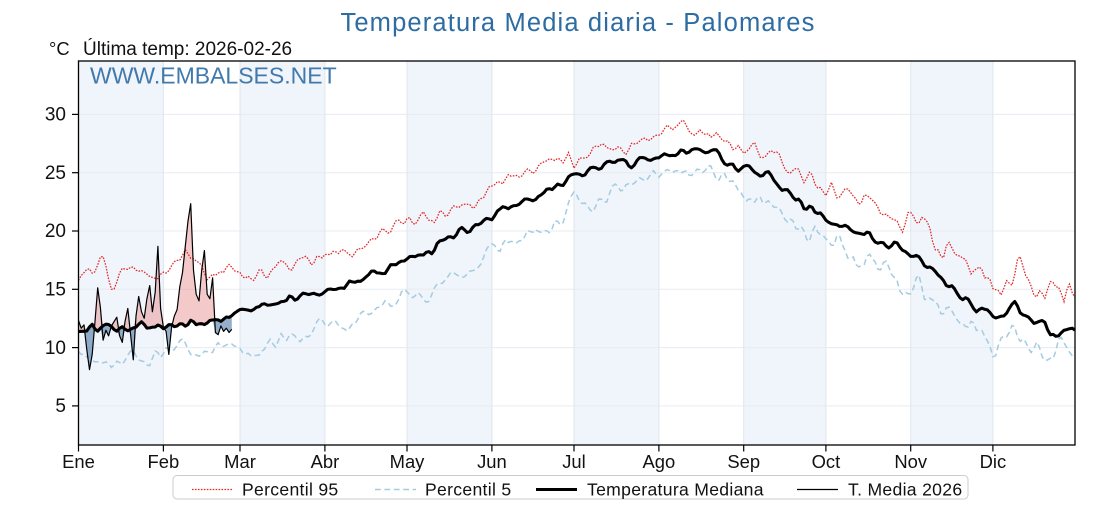 Image resolution: width=1120 pixels, height=505 pixels. What do you see at coordinates (492, 461) in the screenshot?
I see `svg-text: Jun` at bounding box center [492, 461].